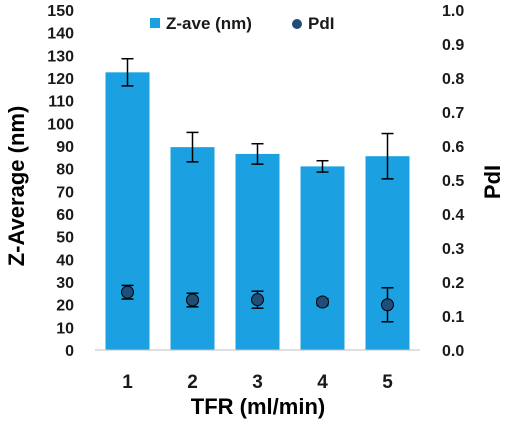 The image size is (512, 427). What do you see at coordinates (65, 192) in the screenshot?
I see `left-tick-label: 70` at bounding box center [65, 192].